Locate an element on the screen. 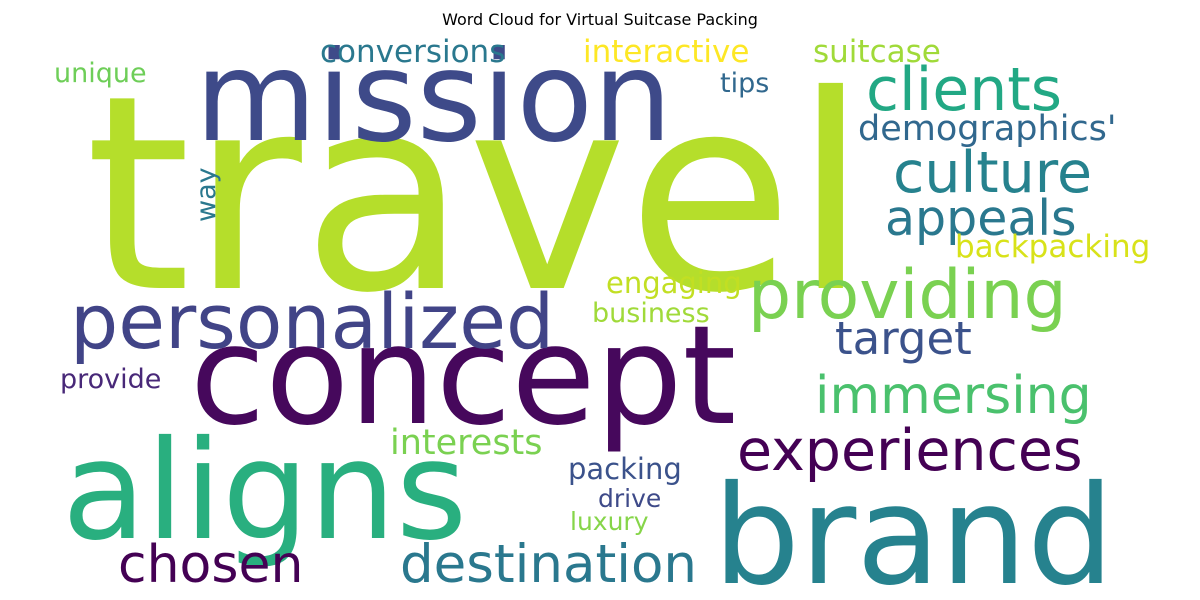  word-packing: packing is located at coordinates (625, 469).